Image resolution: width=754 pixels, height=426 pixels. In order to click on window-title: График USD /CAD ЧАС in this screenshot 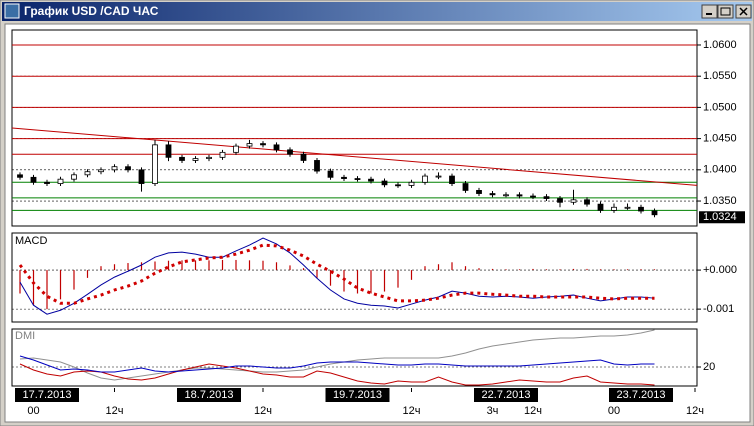, I will do `click(91, 11)`.